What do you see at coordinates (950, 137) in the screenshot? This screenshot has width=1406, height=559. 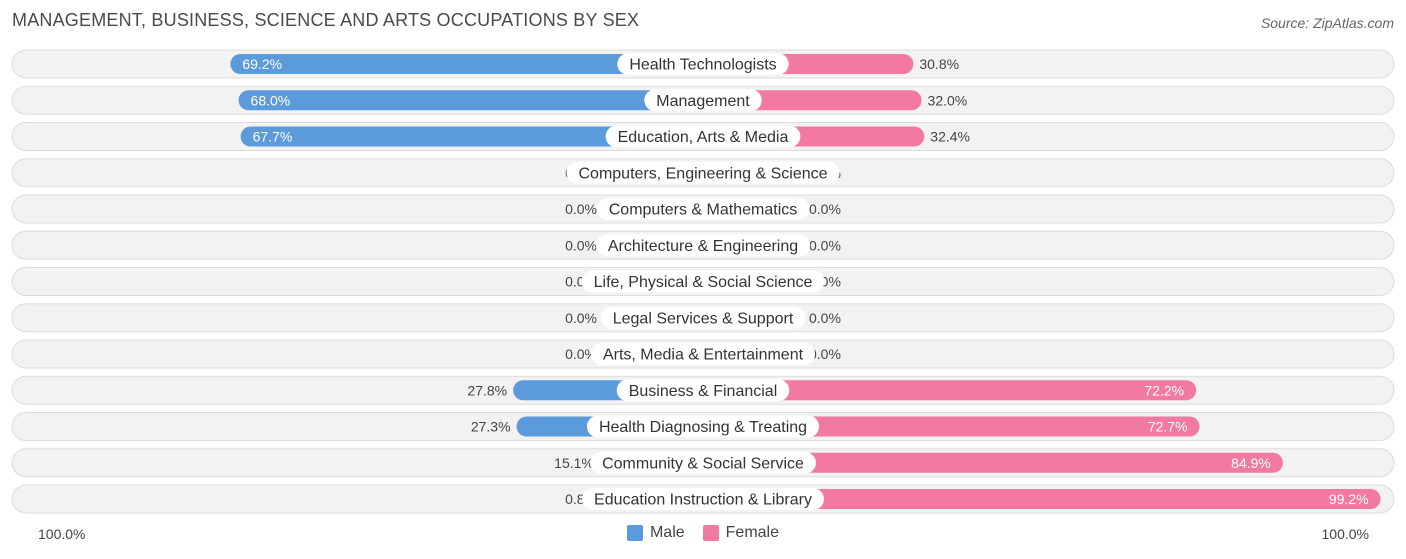 I see `female-value-label: 32.4%` at bounding box center [950, 137].